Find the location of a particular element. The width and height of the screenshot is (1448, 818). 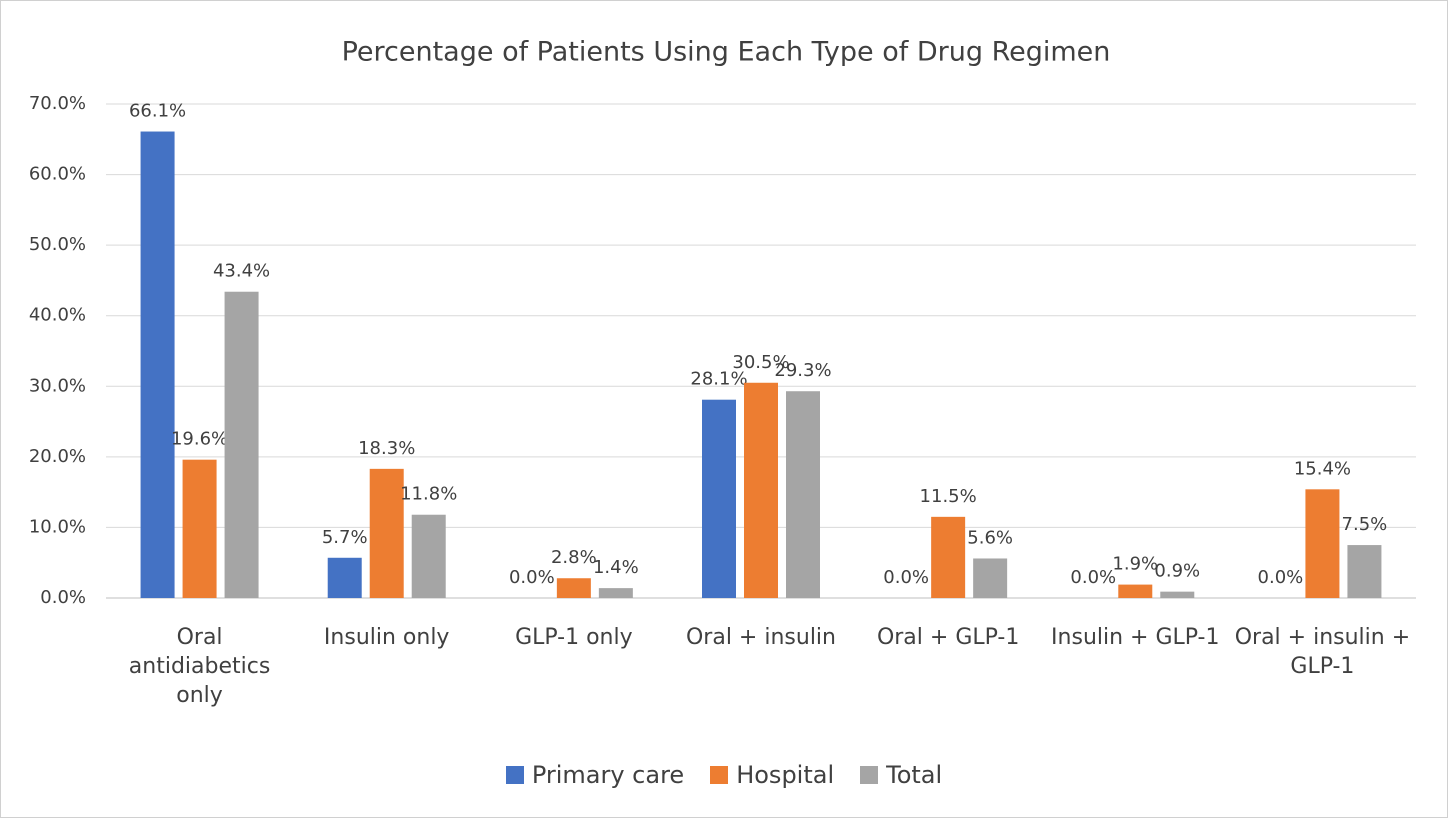

data-label: 11.8% is located at coordinates (428, 494).